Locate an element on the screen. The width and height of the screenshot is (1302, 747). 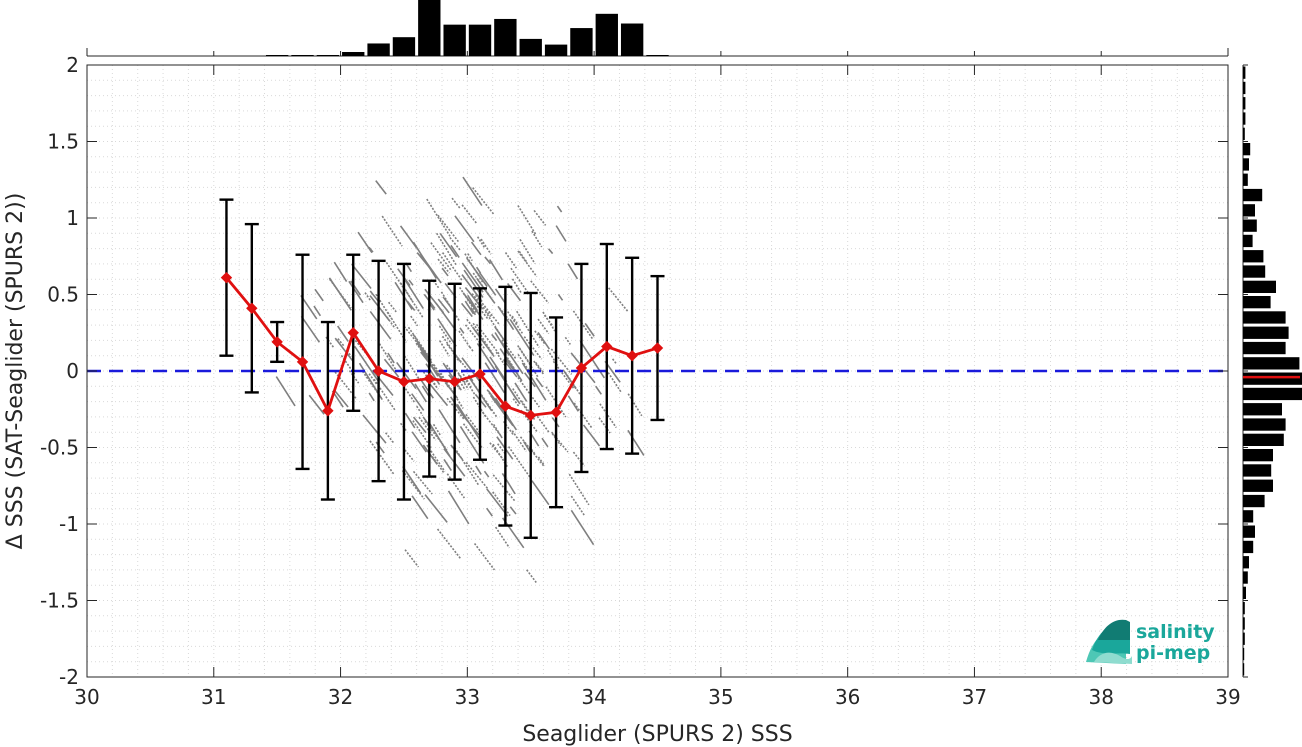
x-tick-label: 37 is located at coordinates (974, 697).